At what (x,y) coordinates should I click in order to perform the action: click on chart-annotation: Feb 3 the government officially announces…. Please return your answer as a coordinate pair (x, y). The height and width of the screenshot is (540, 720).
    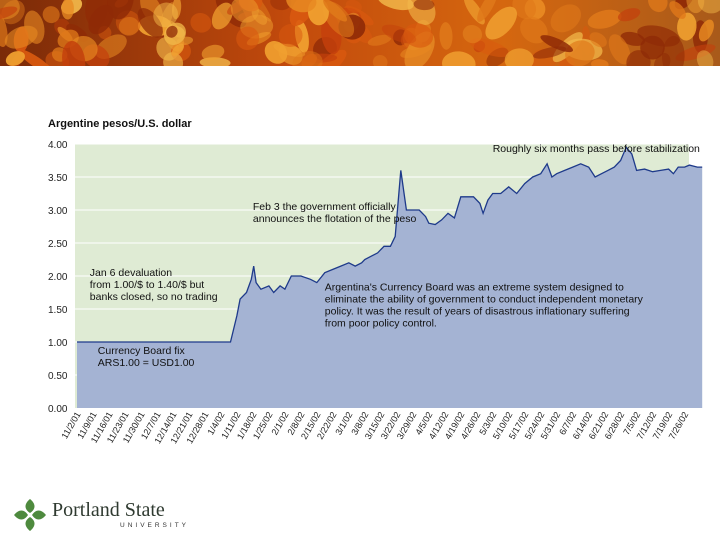
    Looking at the image, I should click on (335, 213).